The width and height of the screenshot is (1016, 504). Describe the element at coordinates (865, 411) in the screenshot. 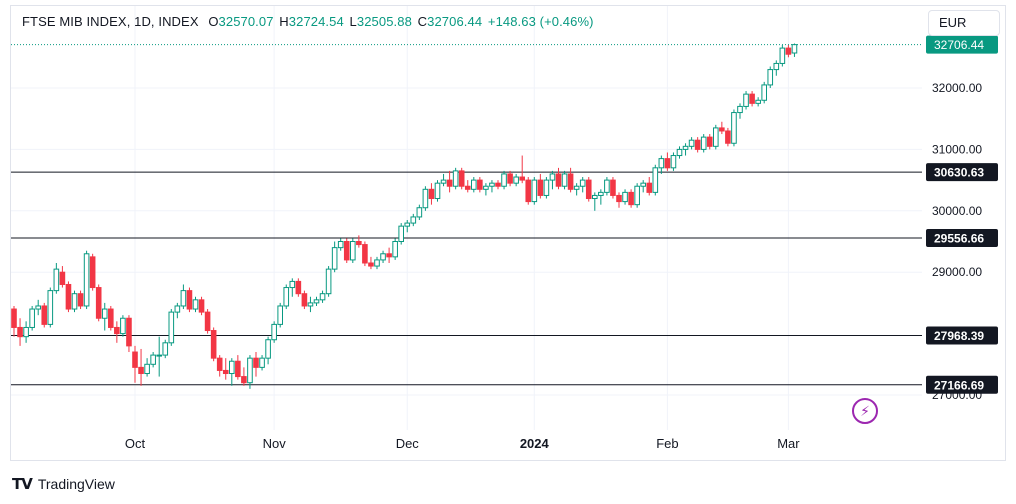

I see `lightning-icon: ⚡` at that location.